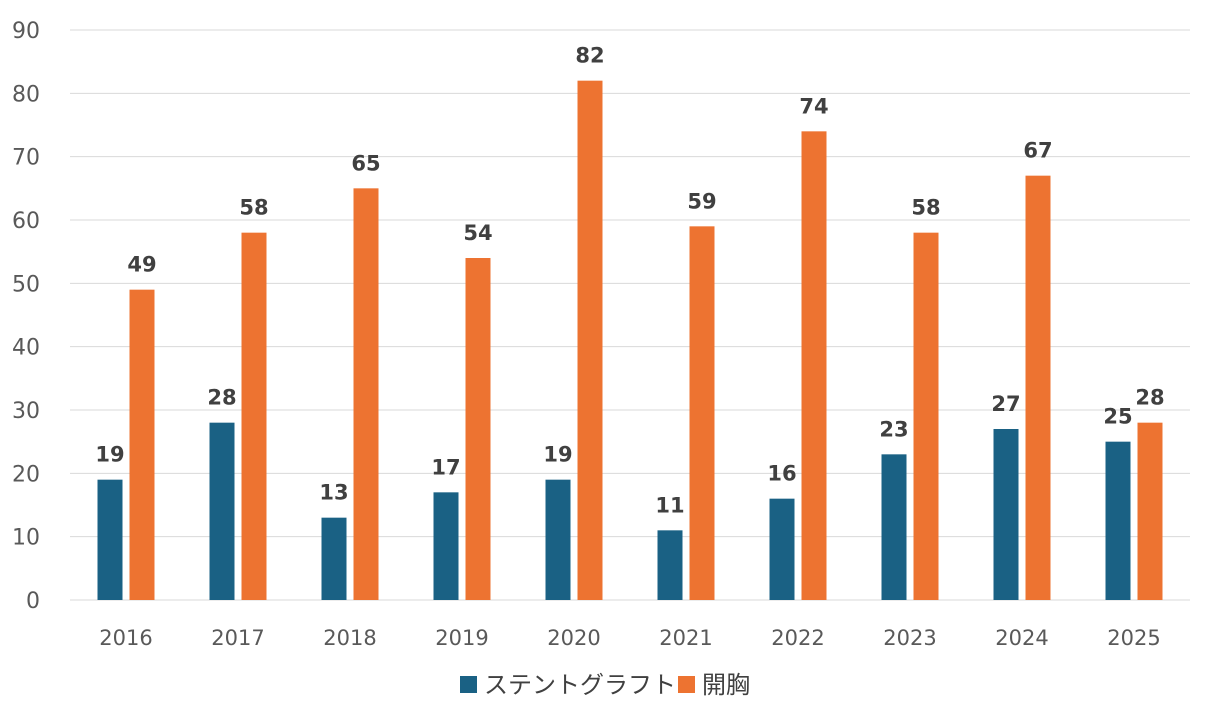 Image resolution: width=1207 pixels, height=722 pixels. I want to click on y-tick-label-20: 20, so click(26, 474).